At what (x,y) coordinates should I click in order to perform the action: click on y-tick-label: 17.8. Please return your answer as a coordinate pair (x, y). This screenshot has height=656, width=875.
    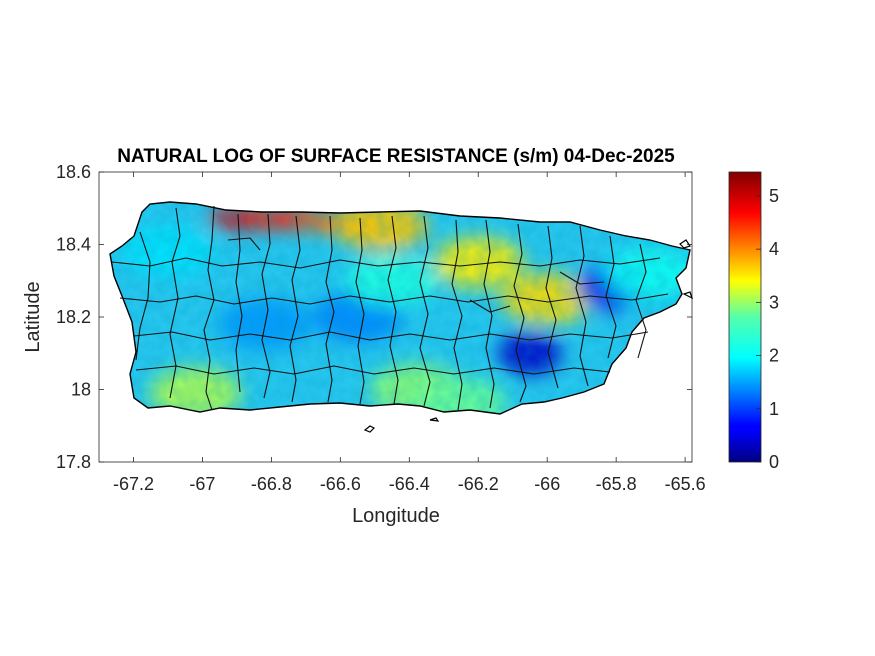
    Looking at the image, I should click on (73, 462).